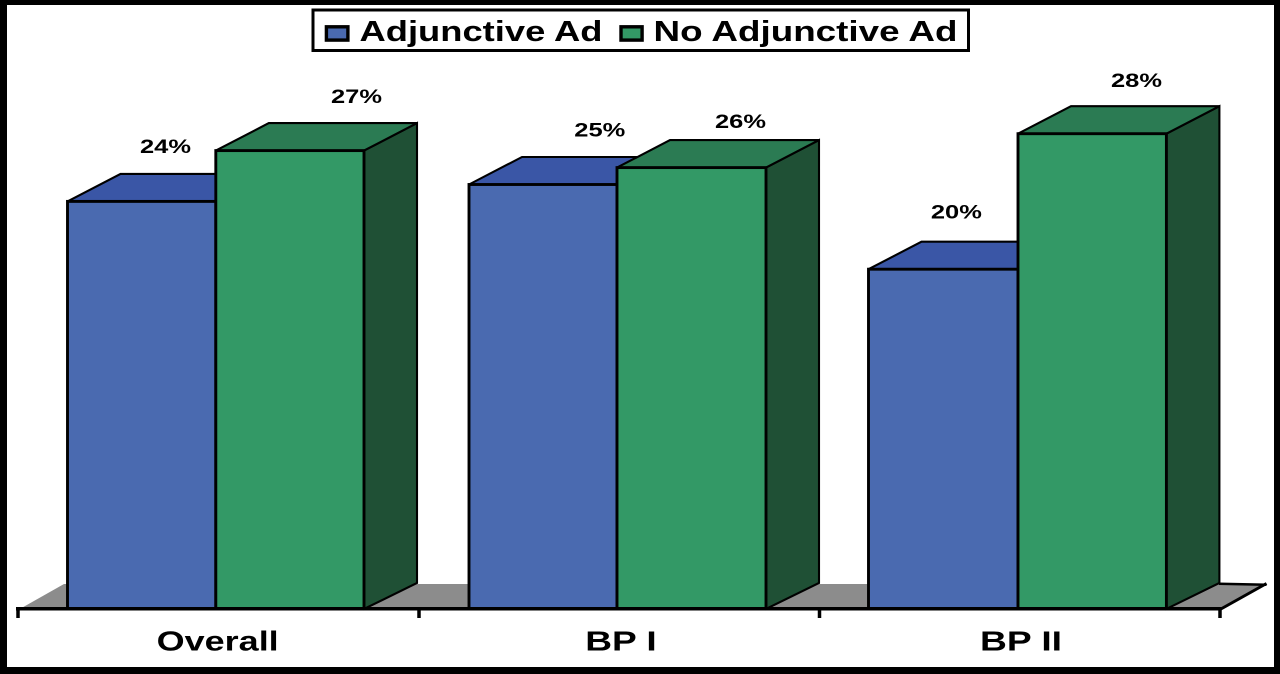 This screenshot has height=674, width=1280. What do you see at coordinates (165, 147) in the screenshot?
I see `svg-text: 24%` at bounding box center [165, 147].